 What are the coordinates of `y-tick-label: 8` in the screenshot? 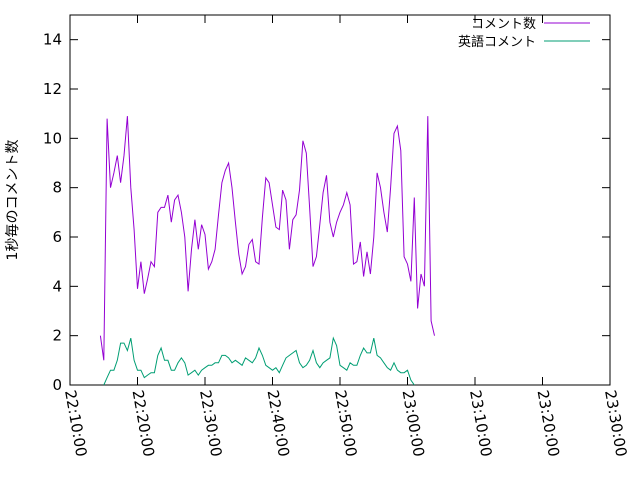 It's located at (57, 188).